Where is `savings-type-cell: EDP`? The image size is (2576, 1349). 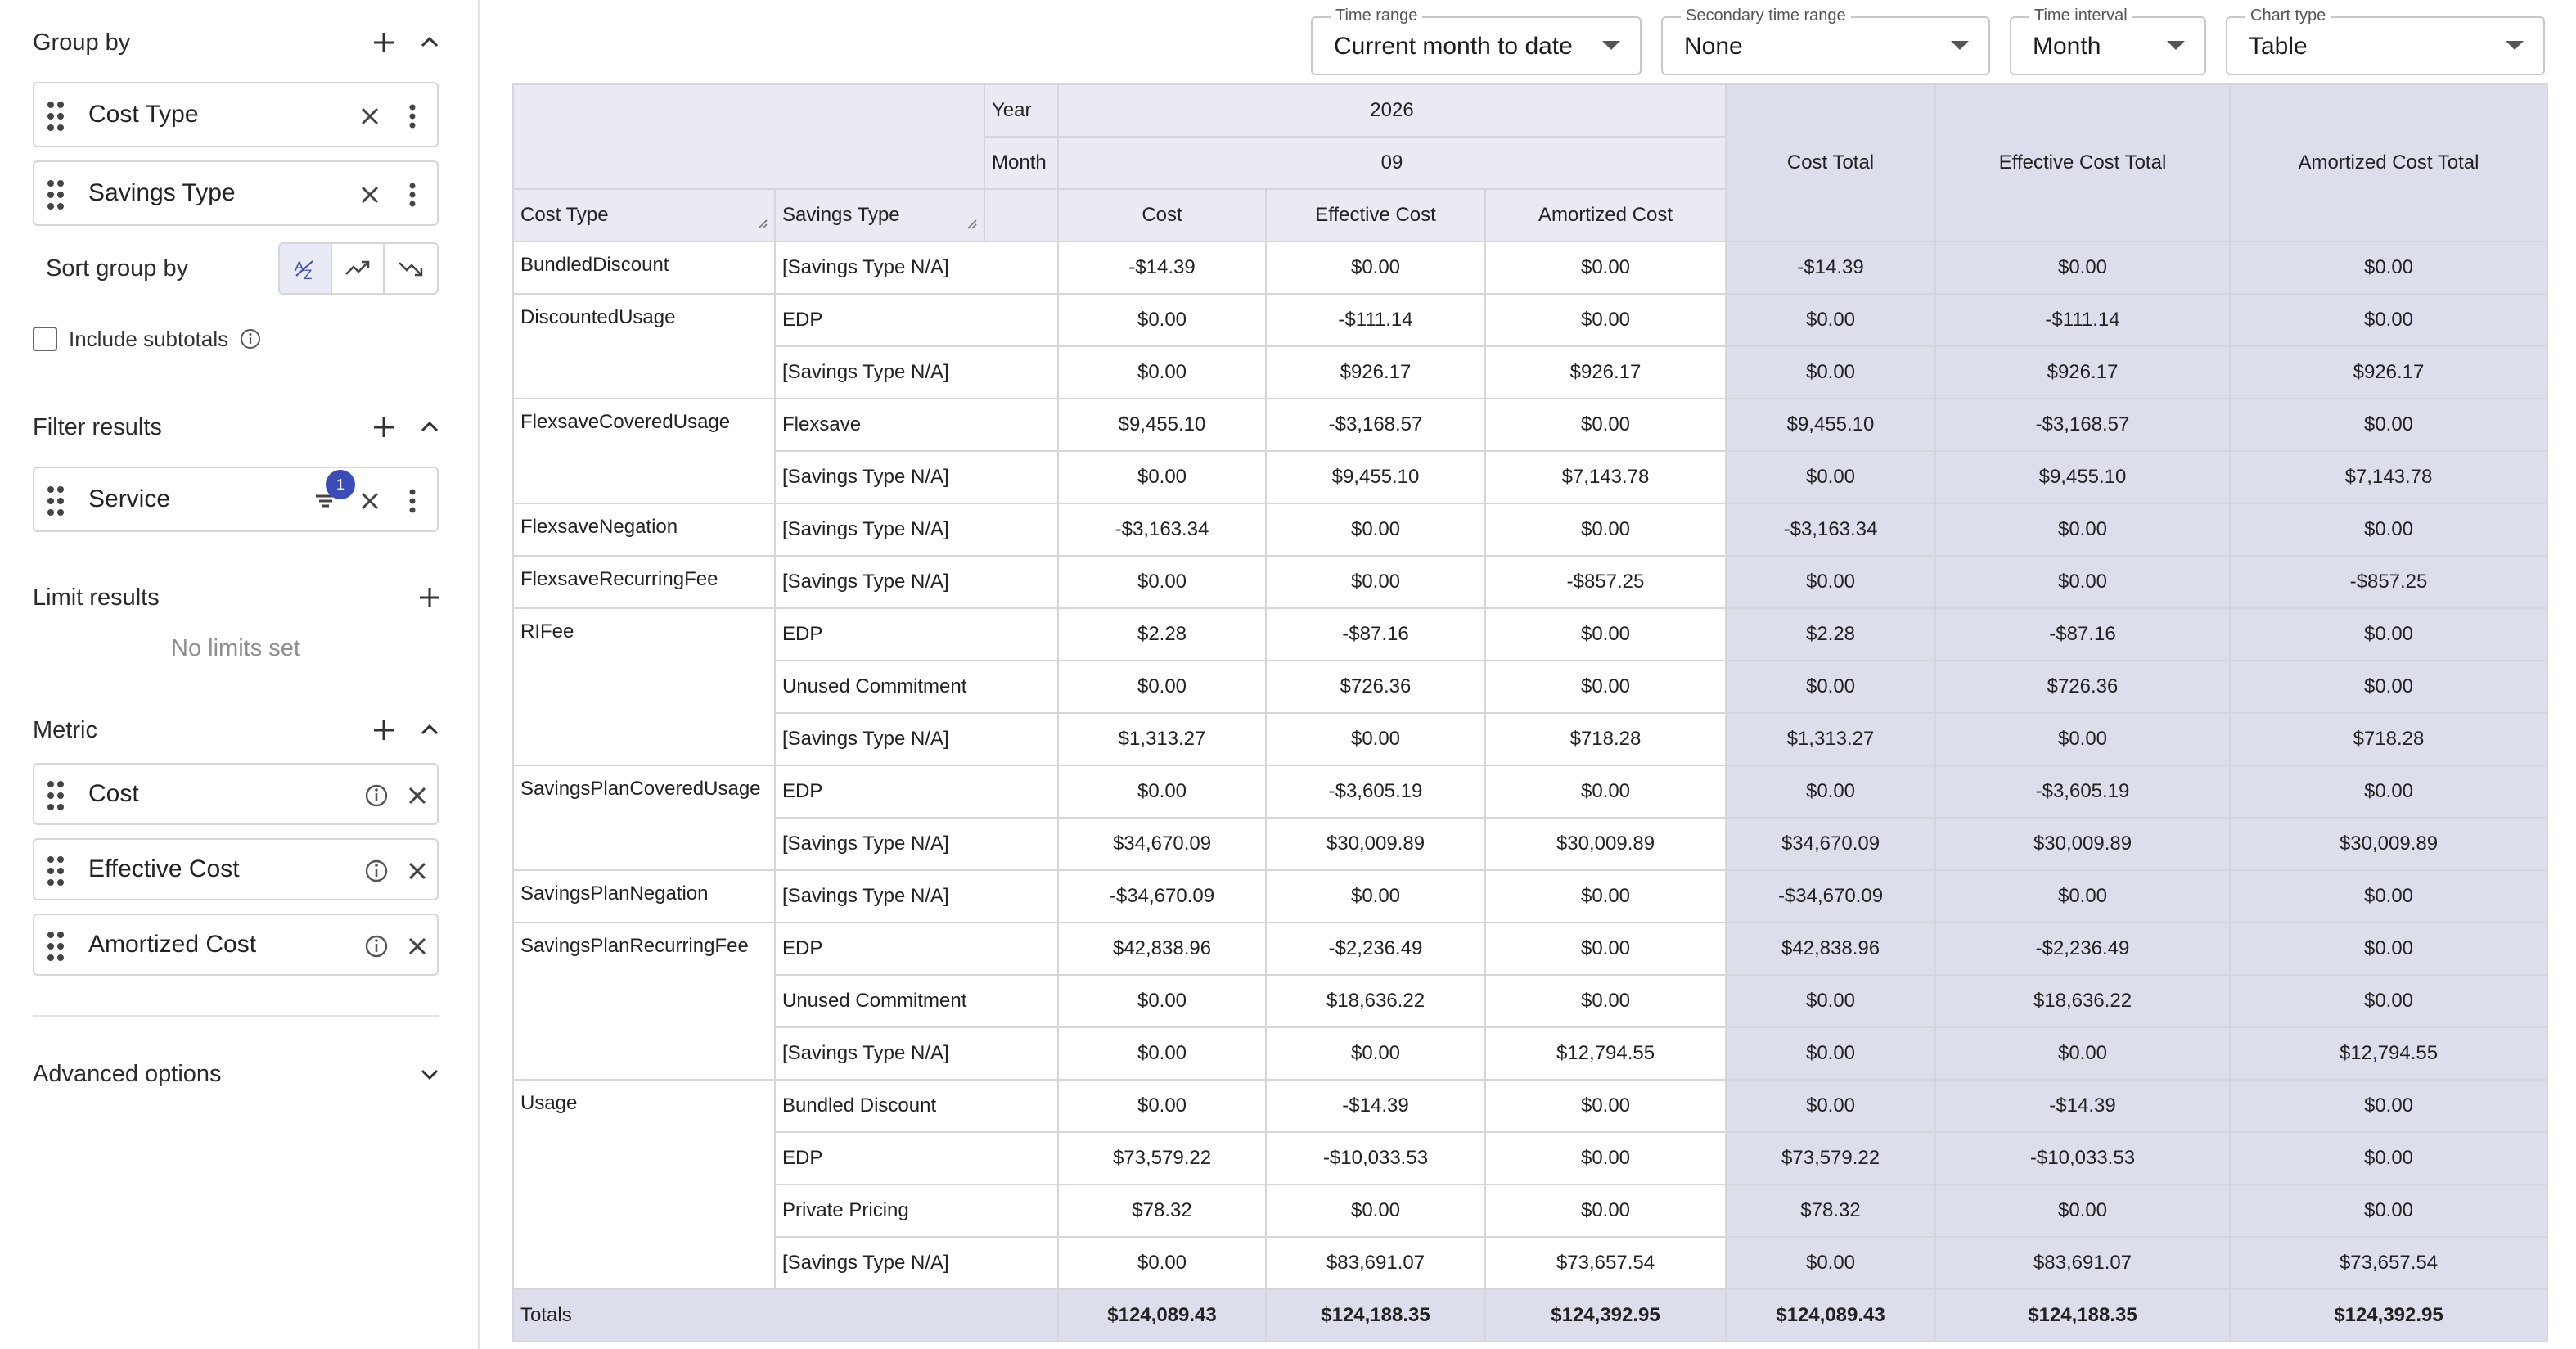
savings-type-cell: EDP is located at coordinates (916, 1158).